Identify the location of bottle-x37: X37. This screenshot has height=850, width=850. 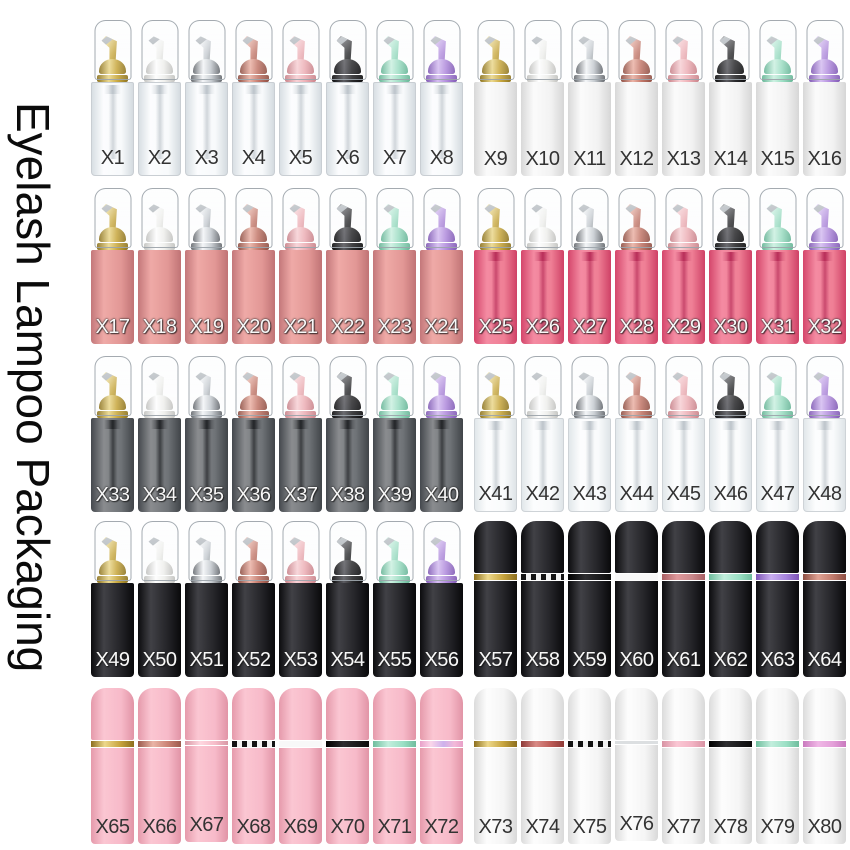
(300, 434).